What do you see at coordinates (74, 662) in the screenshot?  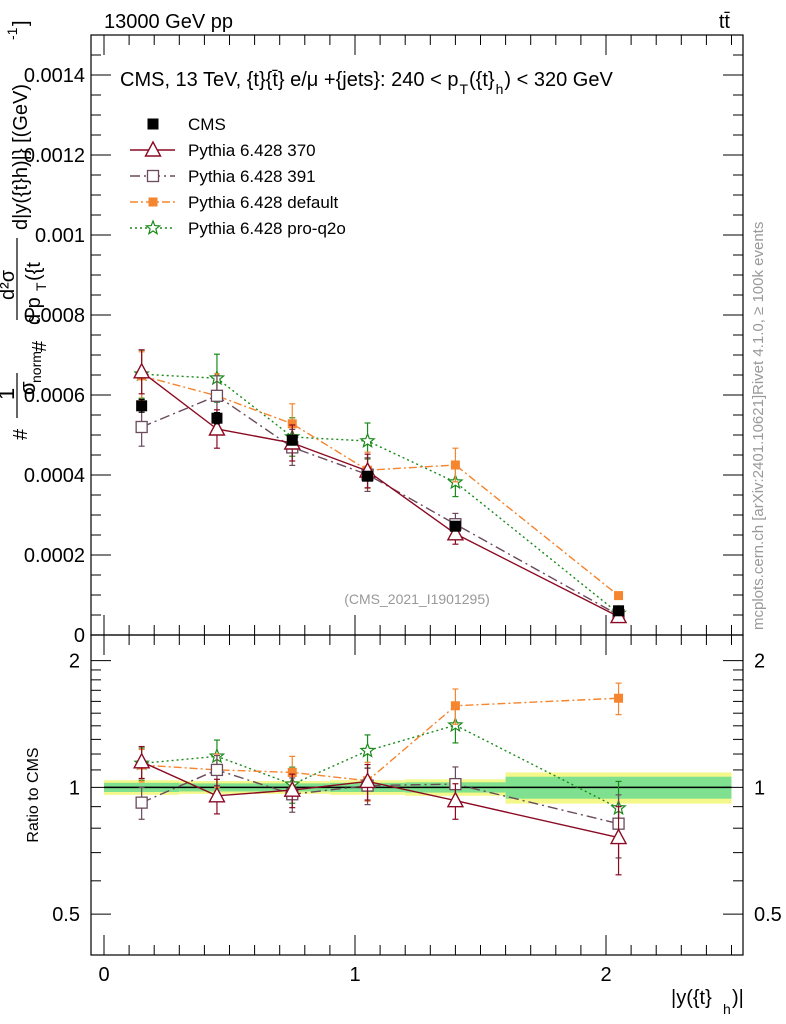 I see `ratio-ytick-label: 2` at bounding box center [74, 662].